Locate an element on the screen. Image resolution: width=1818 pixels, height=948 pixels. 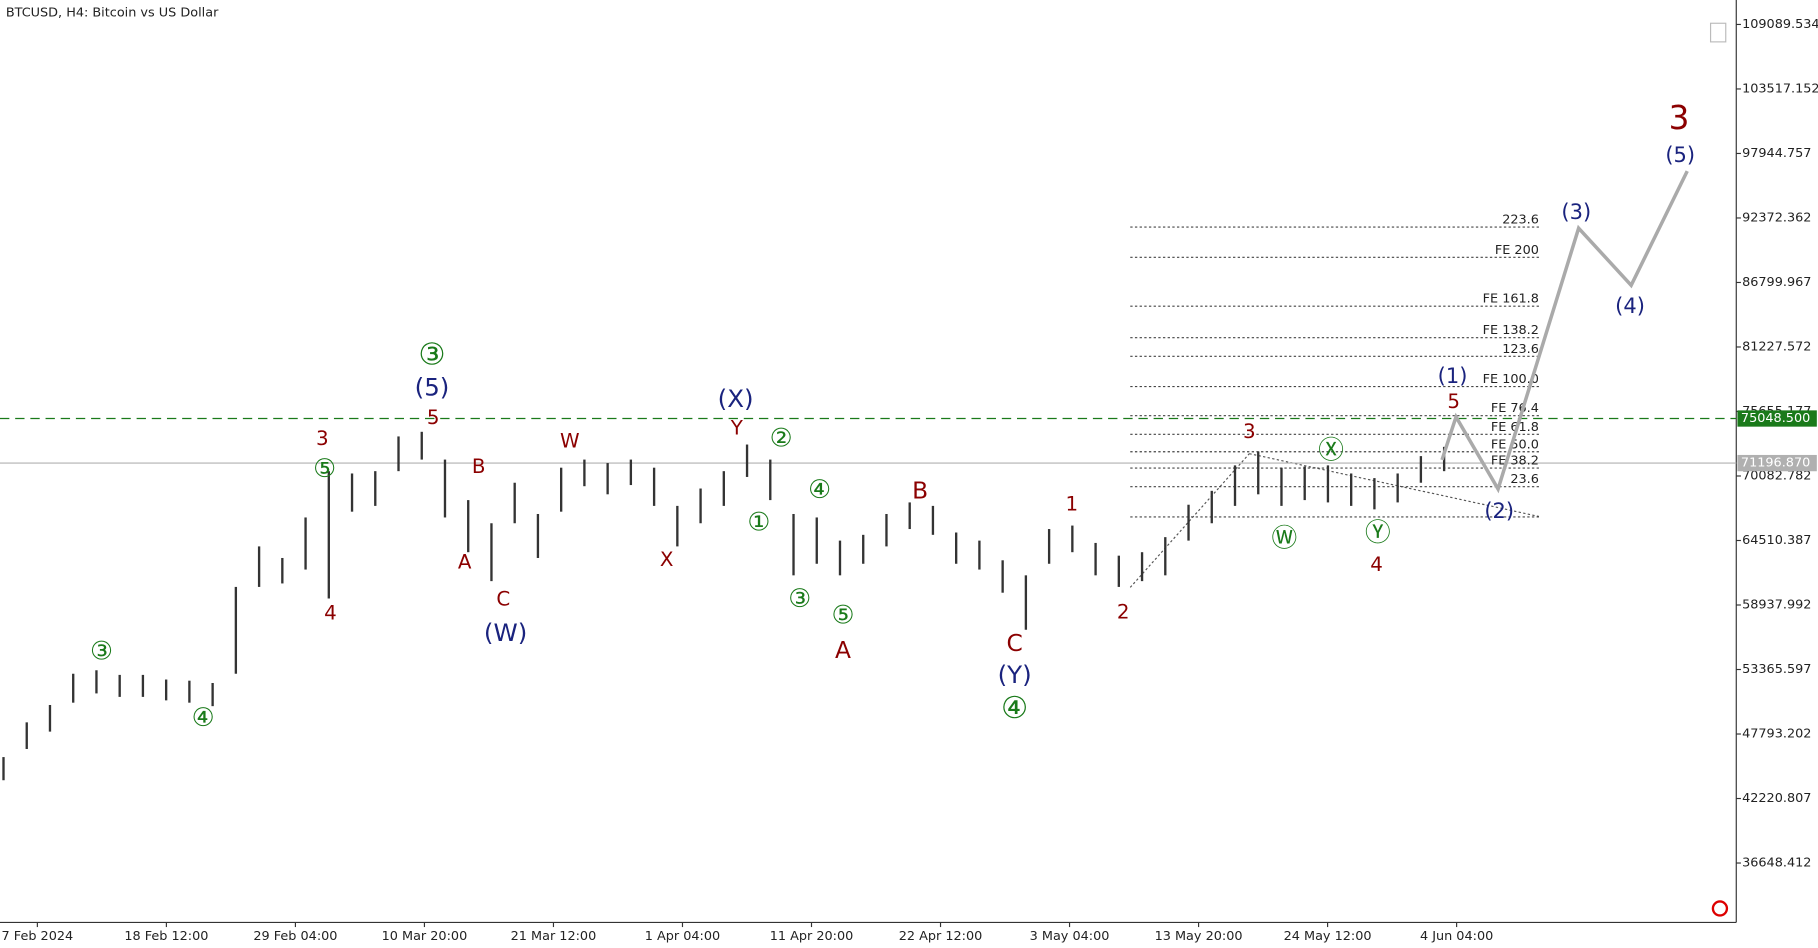
y-tick-label: 36648.412 is located at coordinates (1776, 863).